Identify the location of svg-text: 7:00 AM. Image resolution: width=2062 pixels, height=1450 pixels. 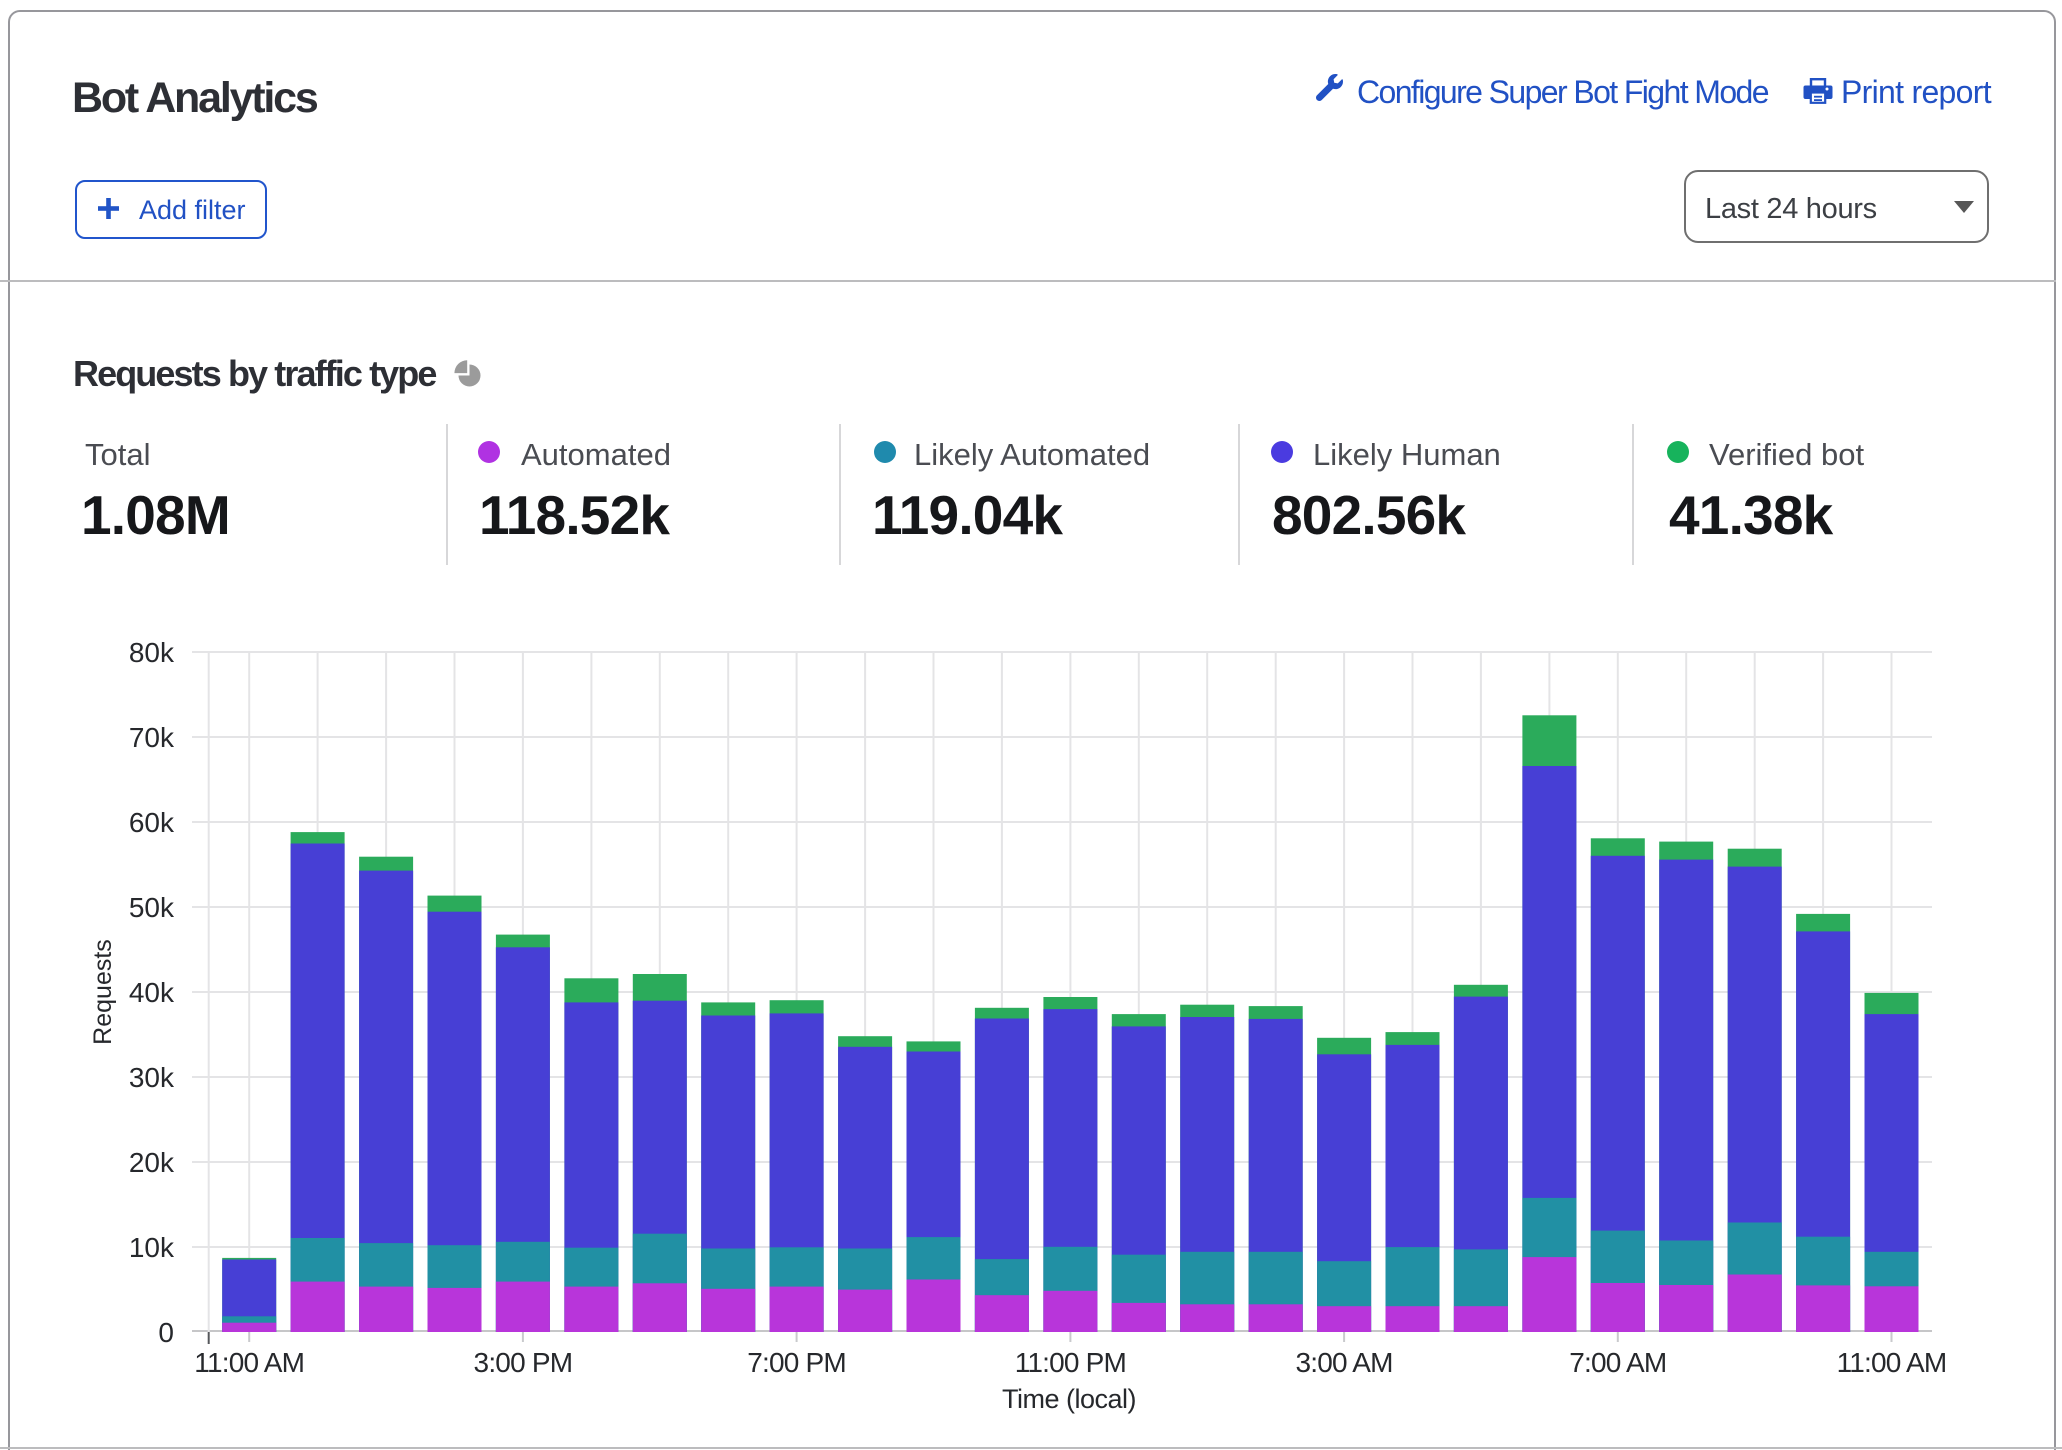
(1617, 1362).